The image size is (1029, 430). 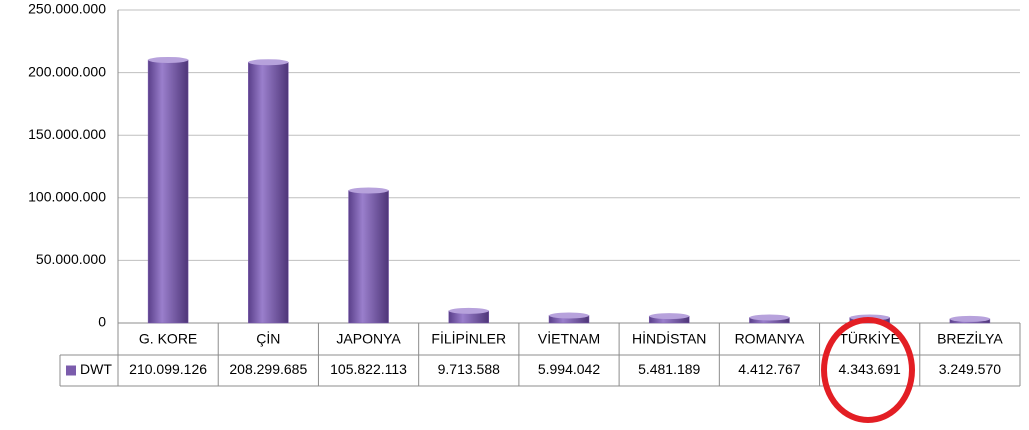 I want to click on value-label: 210.099.126, so click(x=168, y=369).